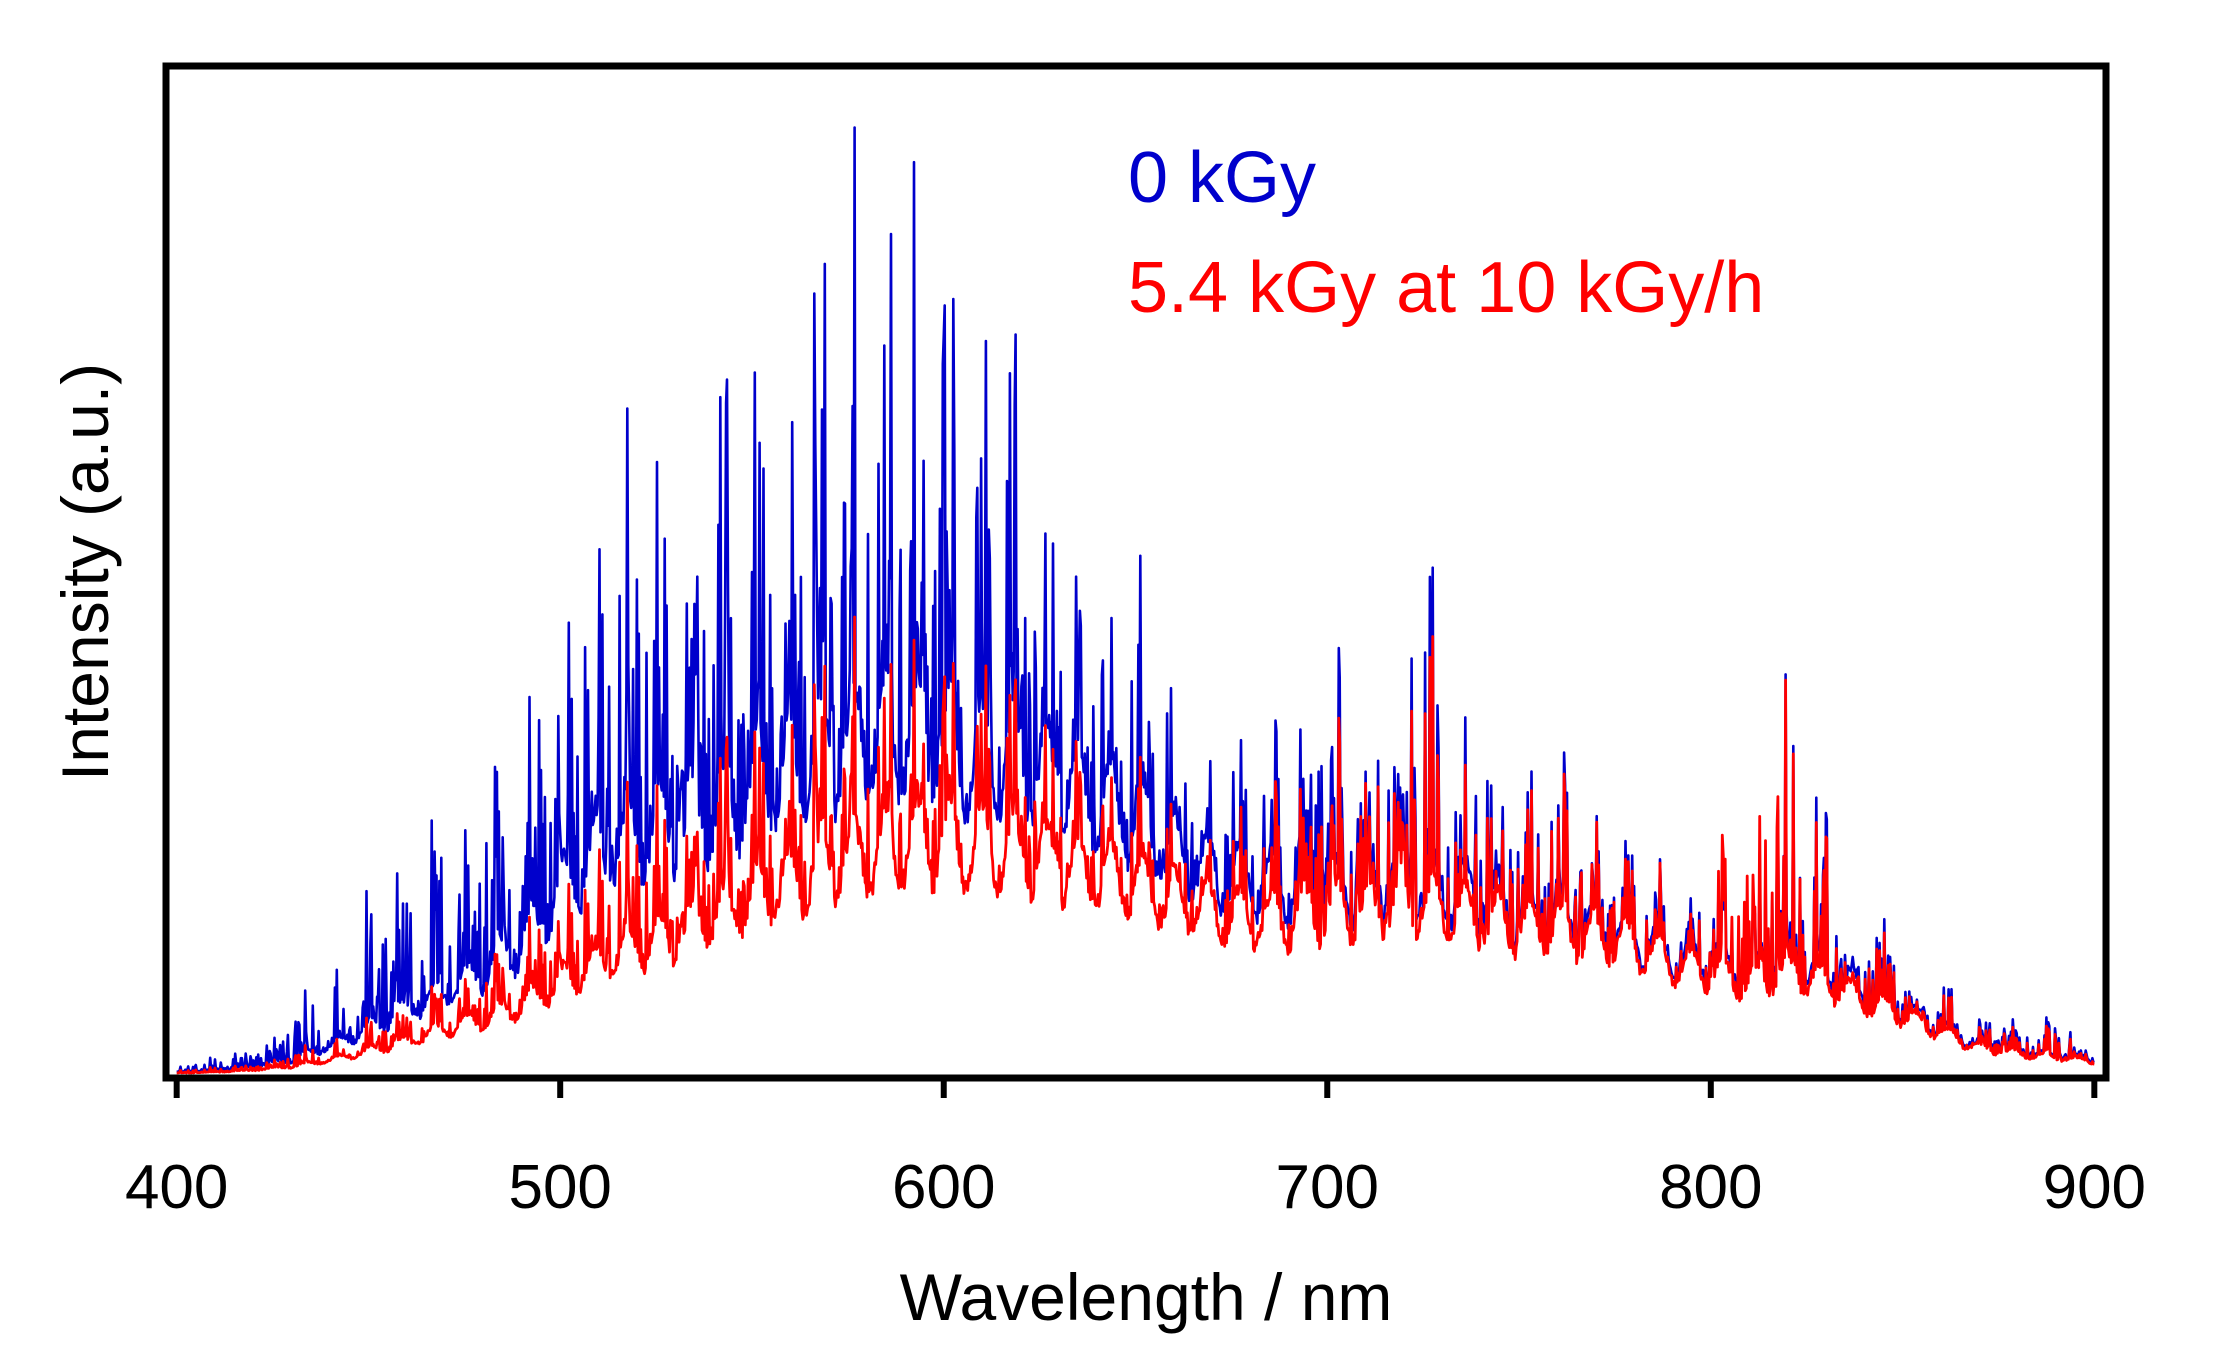 Image resolution: width=2230 pixels, height=1368 pixels. Describe the element at coordinates (1446, 288) in the screenshot. I see `legend-entry-5-4-kgy: 5.4 kGy at 10 kGy/h` at that location.